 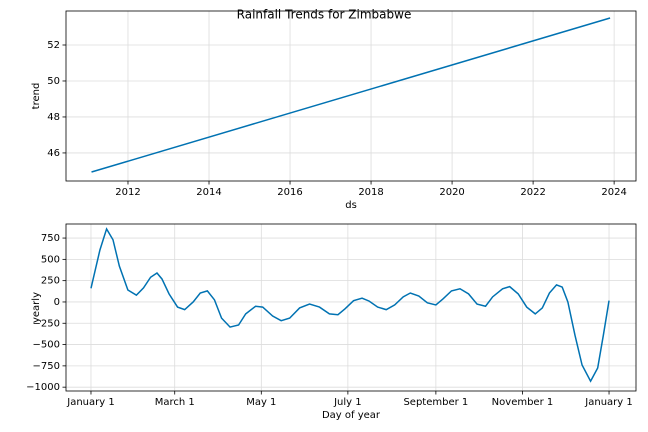 I want to click on y-tick-label: −500, so click(x=46, y=345).